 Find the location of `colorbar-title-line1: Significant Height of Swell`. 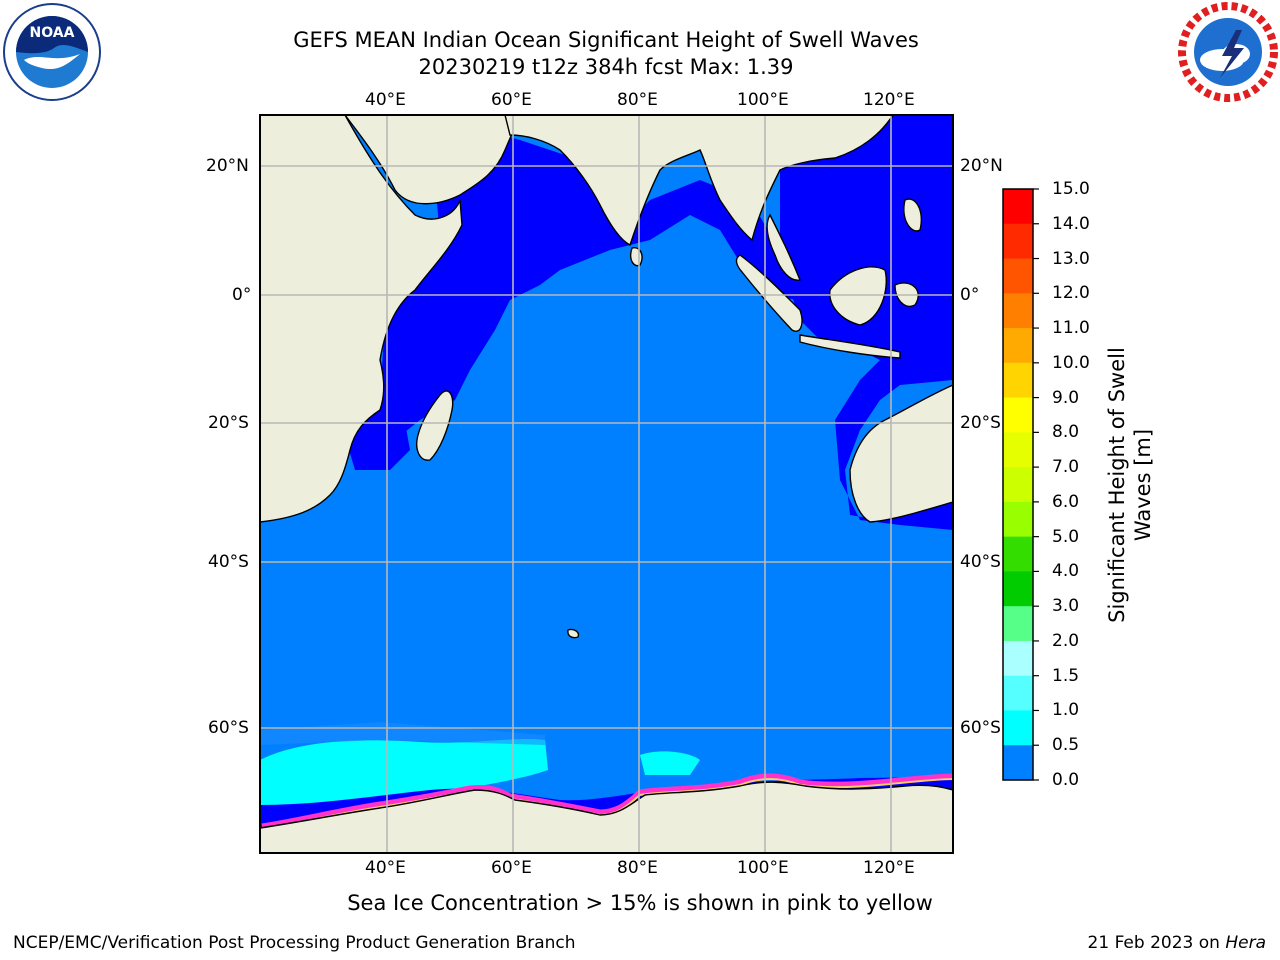

colorbar-title-line1: Significant Height of Swell is located at coordinates (1117, 485).